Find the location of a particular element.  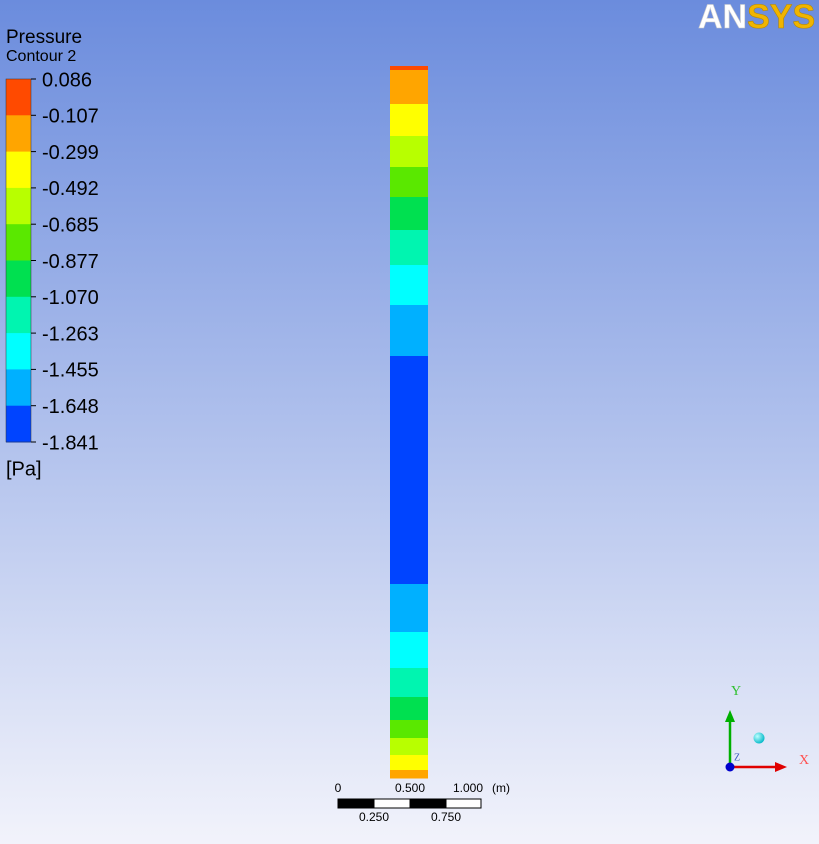

legend-label: -0.877 is located at coordinates (70, 262).